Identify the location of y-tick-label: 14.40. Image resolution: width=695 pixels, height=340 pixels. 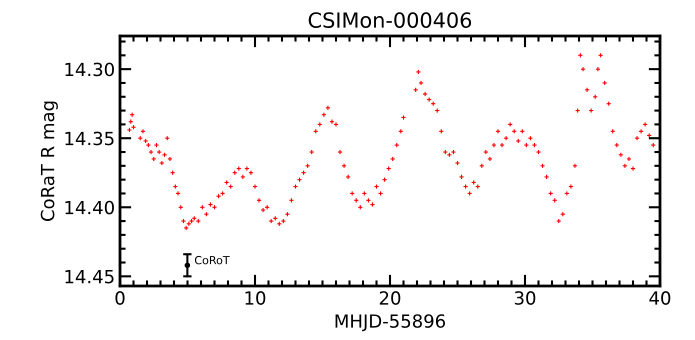
(89, 207).